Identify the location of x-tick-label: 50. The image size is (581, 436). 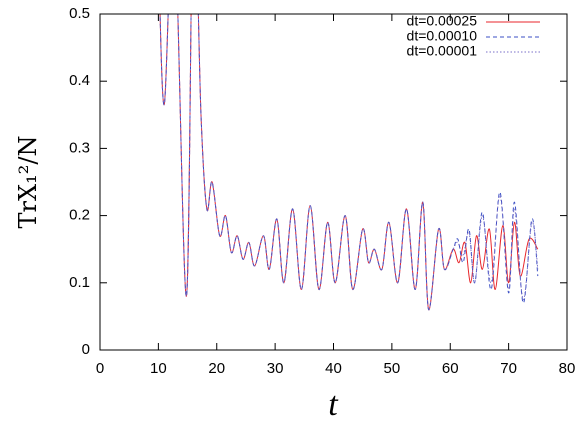
(392, 368).